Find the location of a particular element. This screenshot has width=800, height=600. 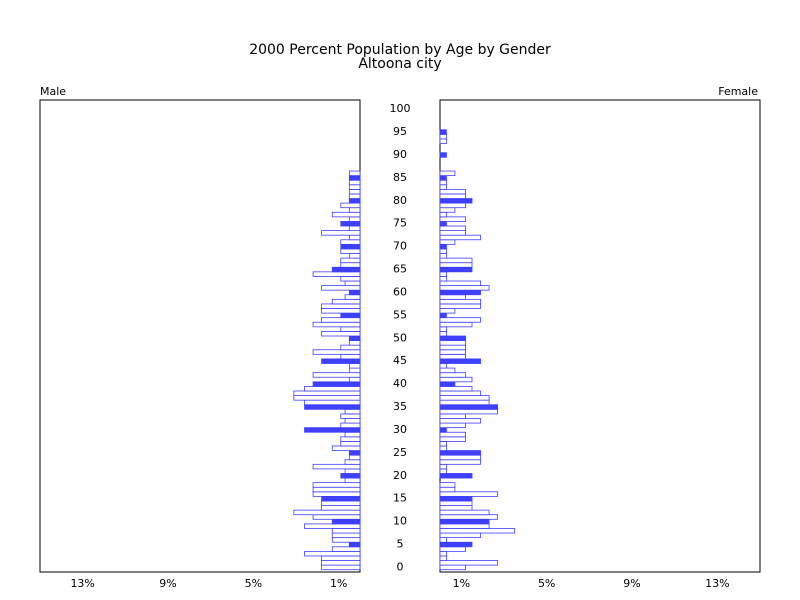

y-tick-label: 95 is located at coordinates (400, 131).